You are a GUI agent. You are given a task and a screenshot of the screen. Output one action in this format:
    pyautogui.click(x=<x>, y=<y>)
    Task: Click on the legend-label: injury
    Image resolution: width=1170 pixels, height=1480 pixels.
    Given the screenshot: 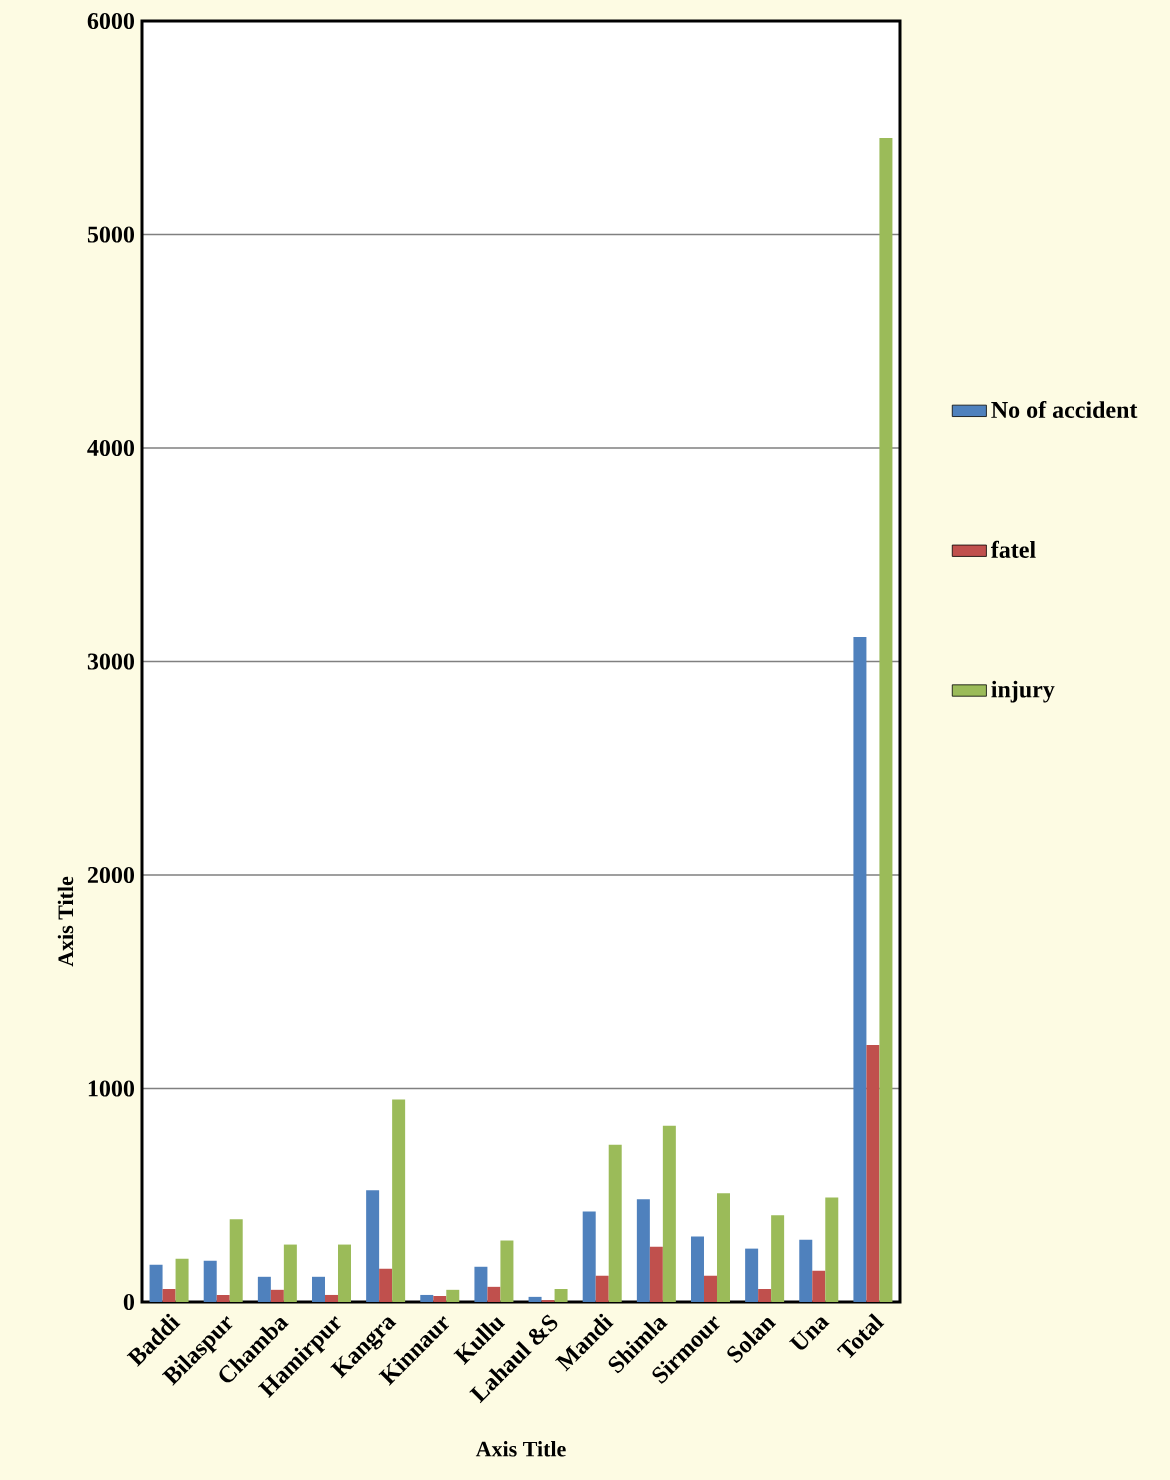 What is the action you would take?
    pyautogui.click(x=1023, y=691)
    